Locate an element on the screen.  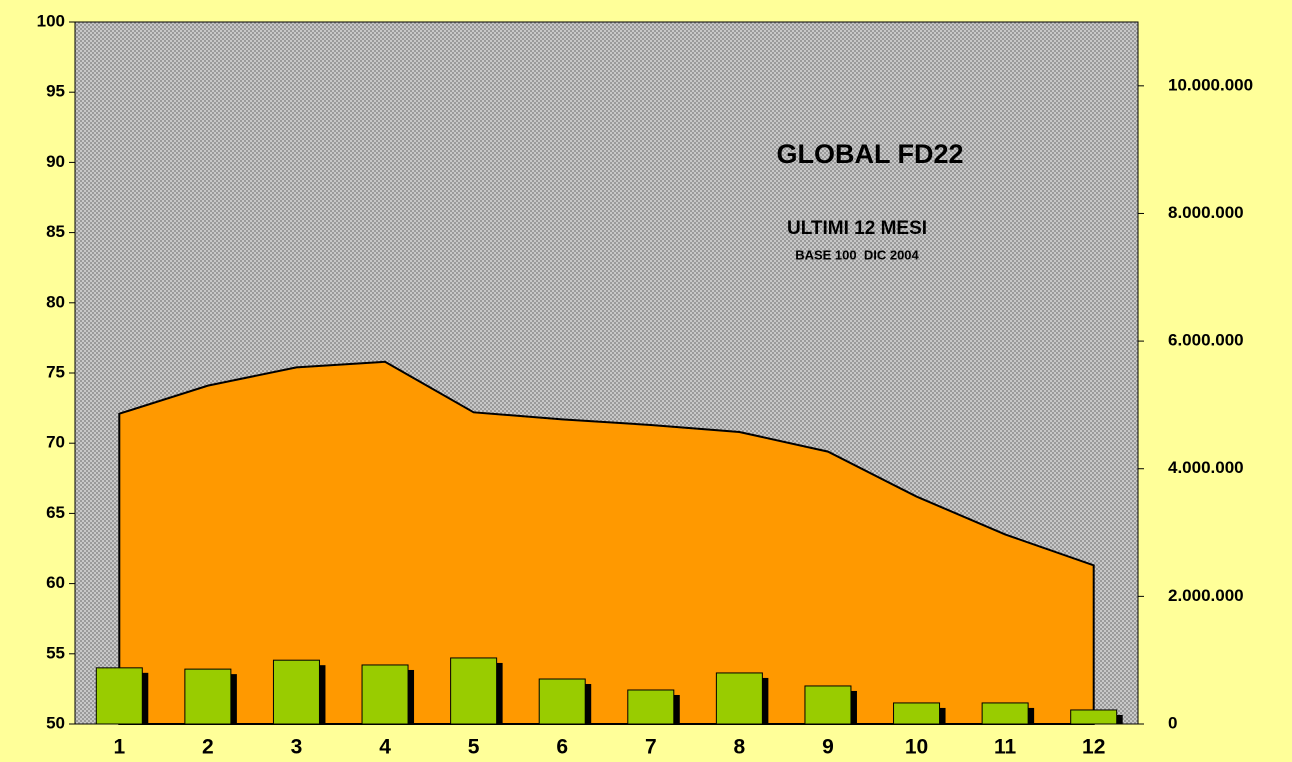
y-tick-label: 50 is located at coordinates (55, 722).